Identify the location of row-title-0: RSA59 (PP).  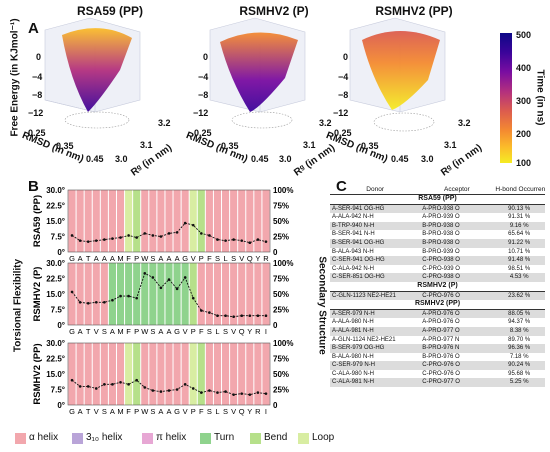
(37, 221).